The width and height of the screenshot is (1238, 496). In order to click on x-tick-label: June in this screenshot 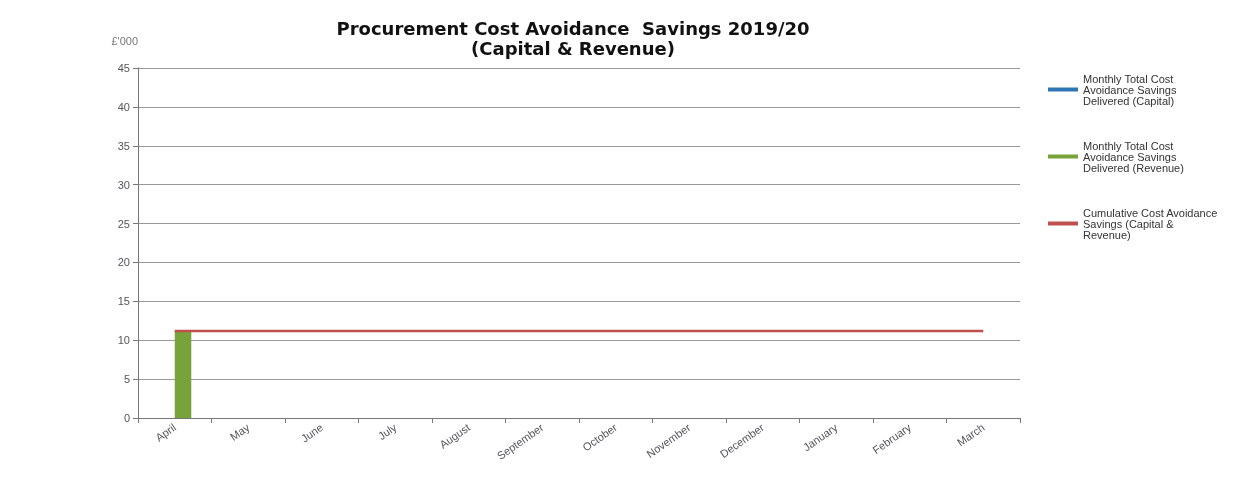, I will do `click(312, 433)`.